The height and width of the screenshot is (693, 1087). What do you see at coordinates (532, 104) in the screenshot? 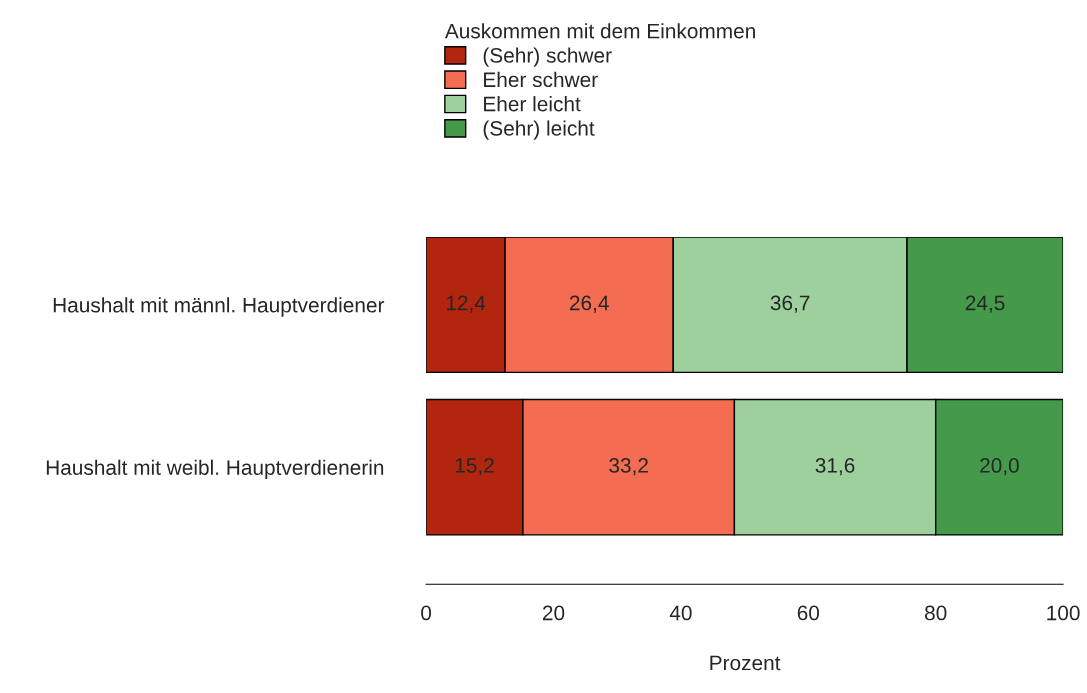
I see `legend-label: Eher leicht` at bounding box center [532, 104].